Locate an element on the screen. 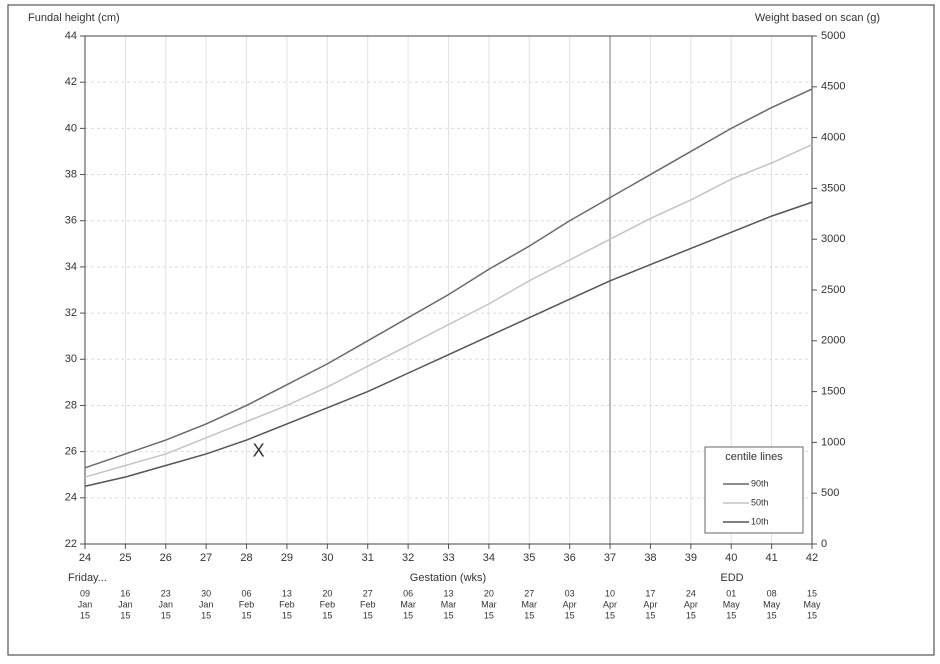 The height and width of the screenshot is (664, 940). legend-label: 10th is located at coordinates (760, 521).